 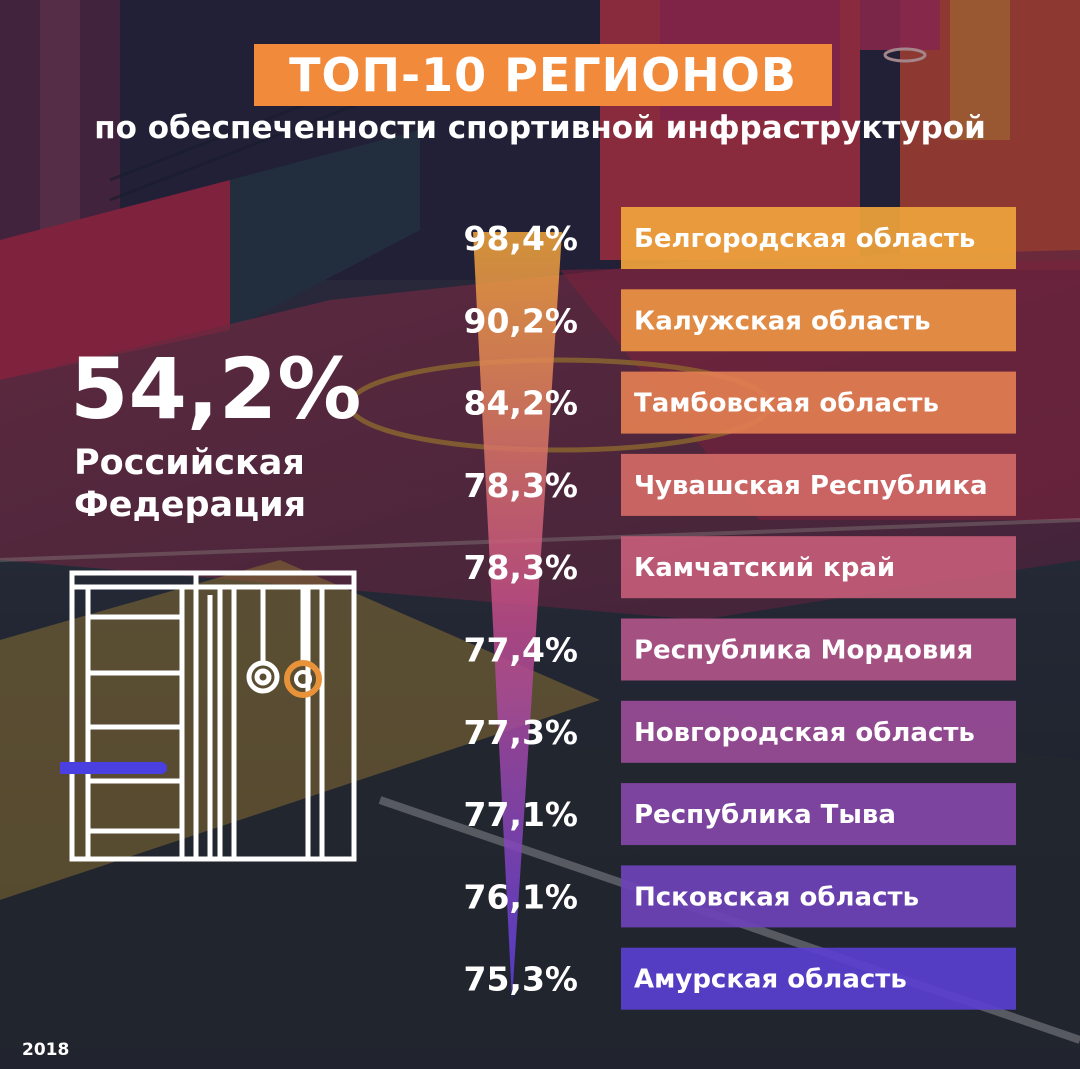 What do you see at coordinates (46, 1050) in the screenshot?
I see `year-label: 2018` at bounding box center [46, 1050].